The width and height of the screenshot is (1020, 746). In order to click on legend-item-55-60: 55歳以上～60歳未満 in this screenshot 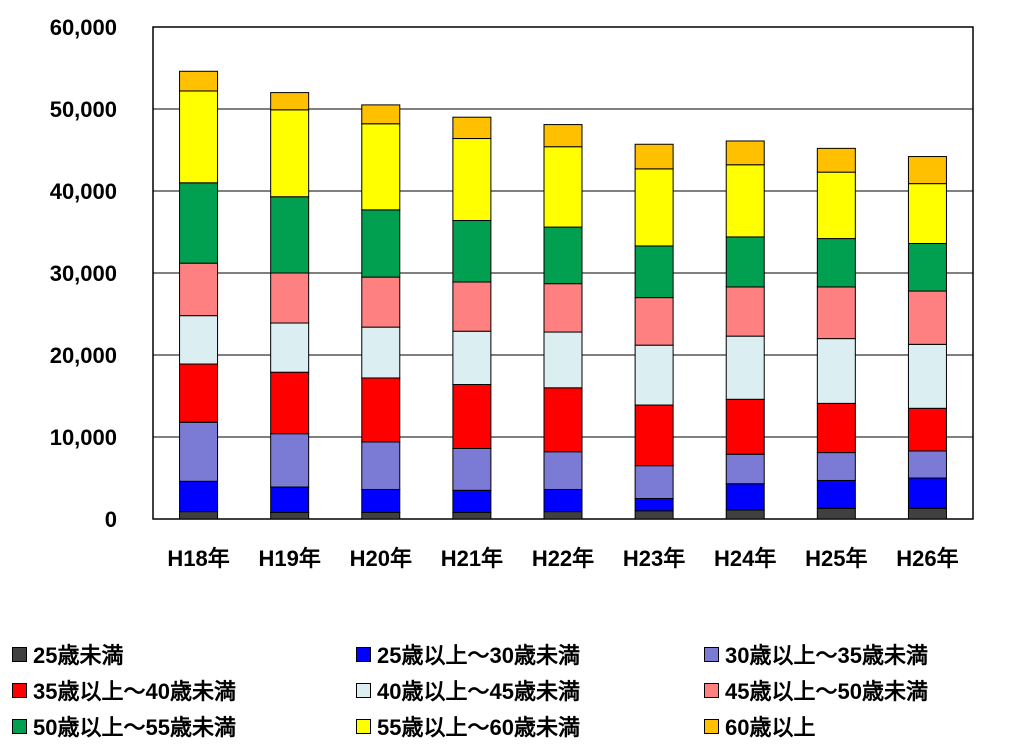, I will do `click(530, 726)`.